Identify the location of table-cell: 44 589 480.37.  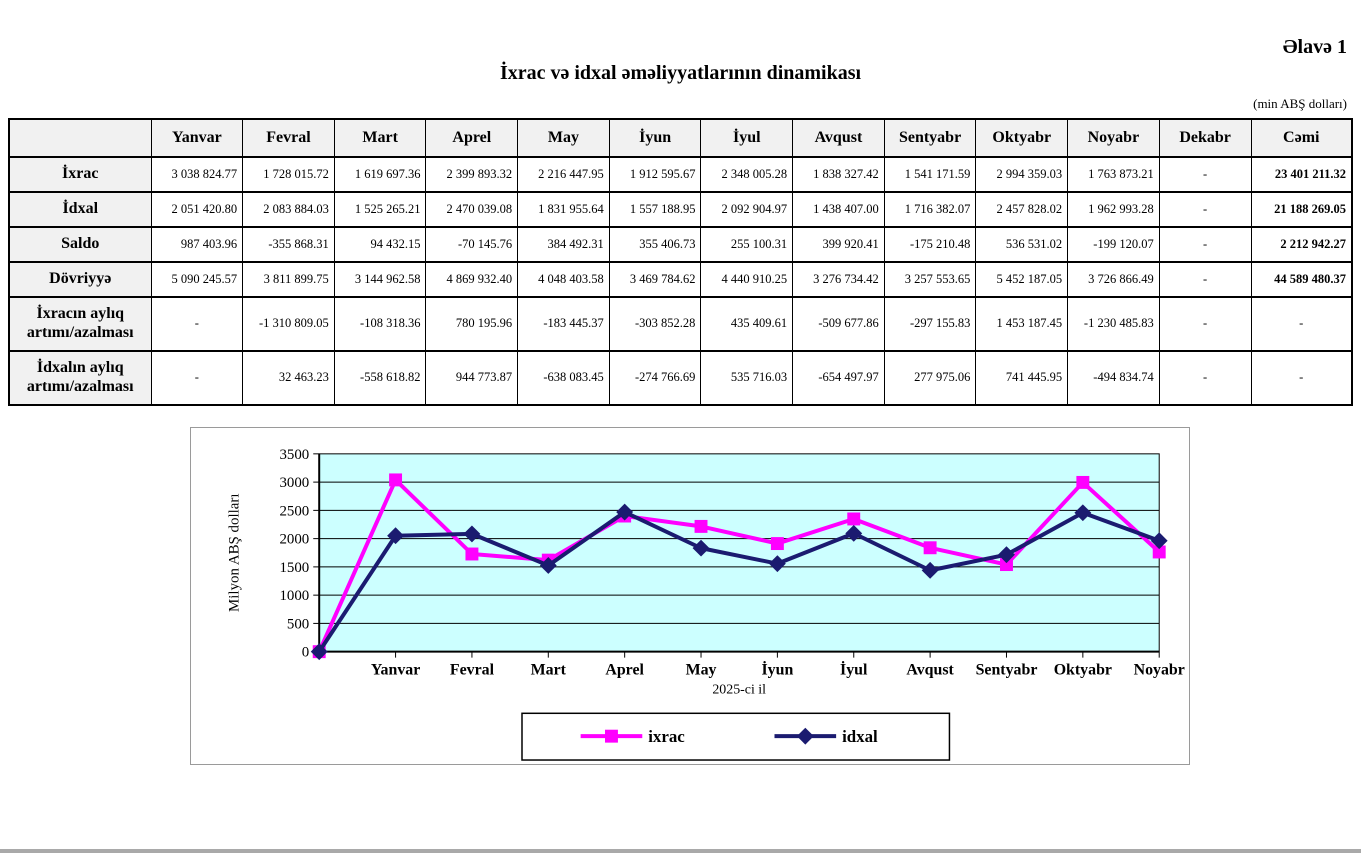
(1301, 279).